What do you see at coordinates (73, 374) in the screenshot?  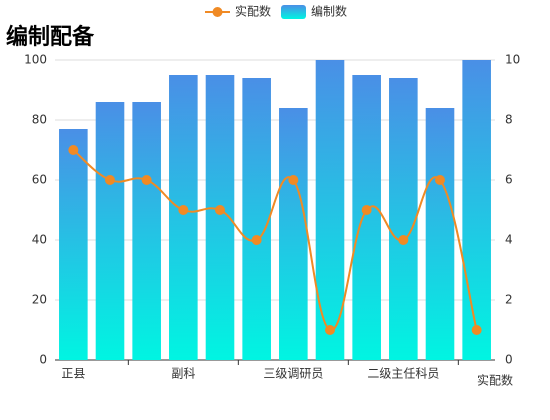 I see `x-tick-label: 正县` at bounding box center [73, 374].